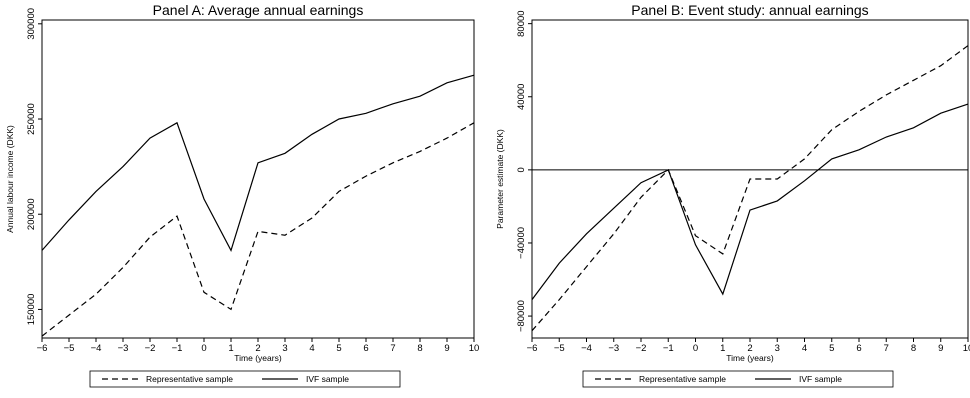 The width and height of the screenshot is (970, 398). Describe the element at coordinates (230, 348) in the screenshot. I see `panel-a-x-tick-label: 1` at that location.